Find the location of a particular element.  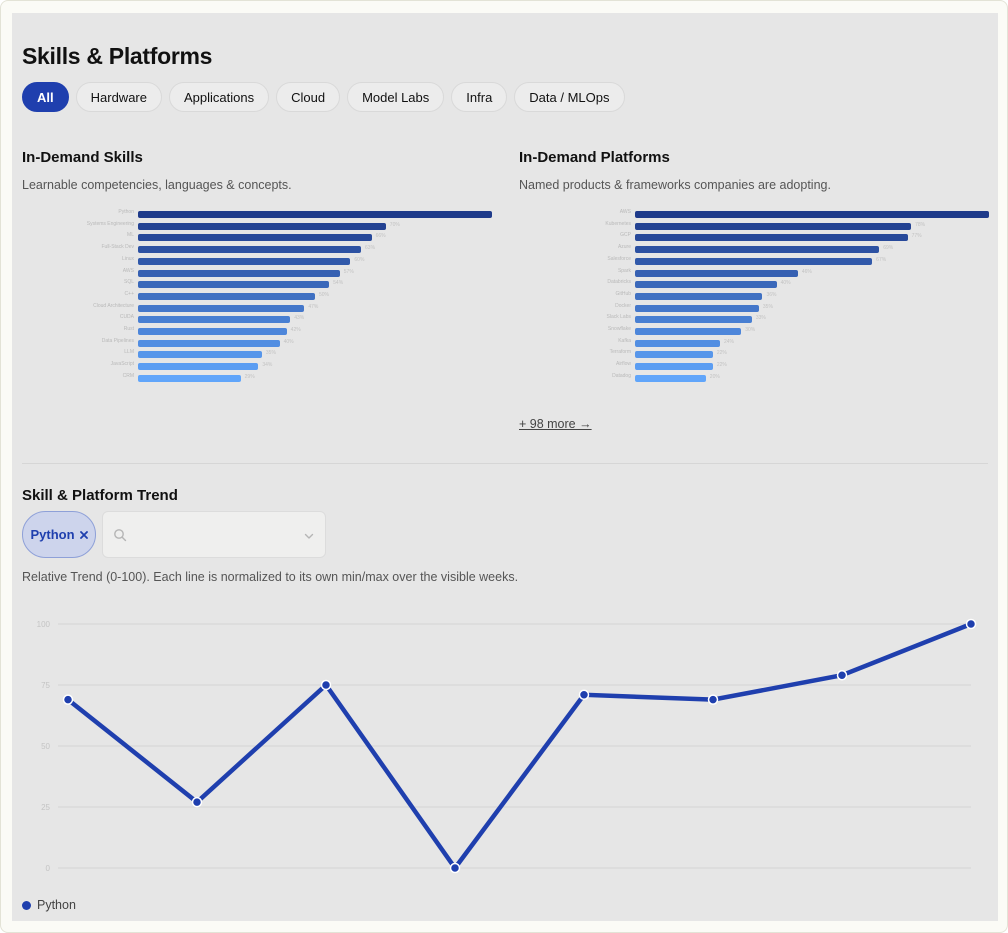

skill-bar-value: 29% is located at coordinates (249, 376).